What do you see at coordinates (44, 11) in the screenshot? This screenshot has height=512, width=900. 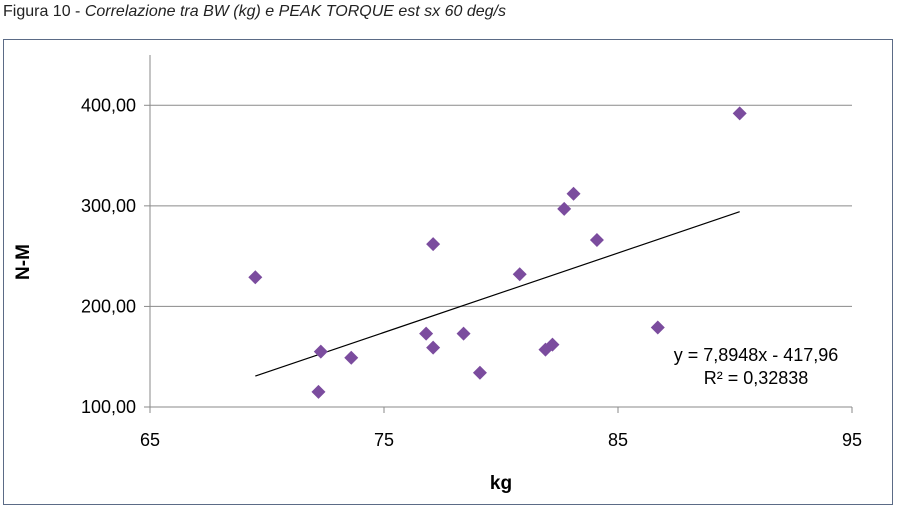 I see `caption-prefix: Figura 10 -` at bounding box center [44, 11].